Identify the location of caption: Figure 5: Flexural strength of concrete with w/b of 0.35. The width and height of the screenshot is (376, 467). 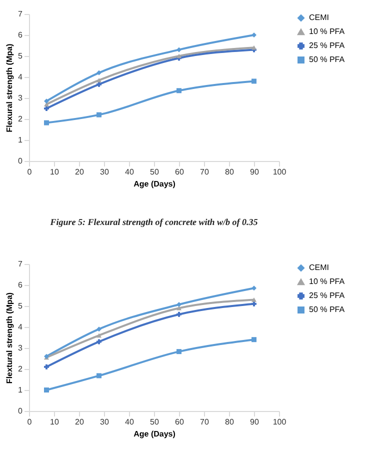
(153, 222).